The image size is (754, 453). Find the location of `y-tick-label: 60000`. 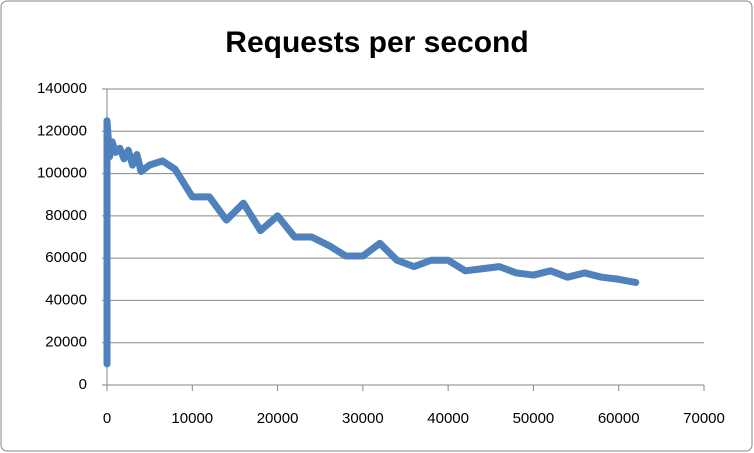

y-tick-label: 60000 is located at coordinates (66, 257).